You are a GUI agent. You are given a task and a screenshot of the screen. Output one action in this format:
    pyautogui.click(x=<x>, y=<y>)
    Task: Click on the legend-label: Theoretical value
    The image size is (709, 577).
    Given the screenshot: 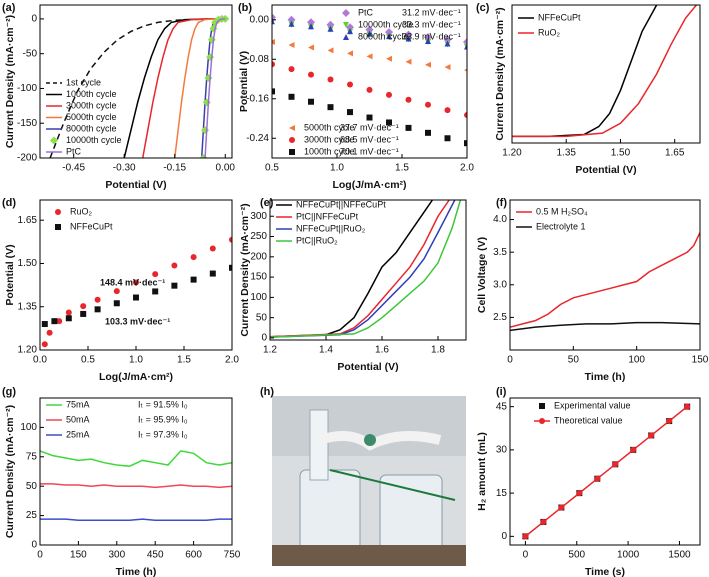 What is the action you would take?
    pyautogui.click(x=588, y=420)
    